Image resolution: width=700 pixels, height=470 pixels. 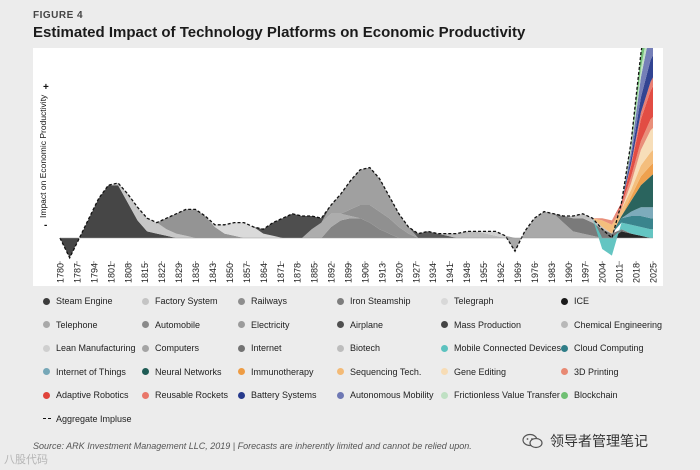 What do you see at coordinates (569, 273) in the screenshot?
I see `x-tick-label: 1990` at bounding box center [569, 273].